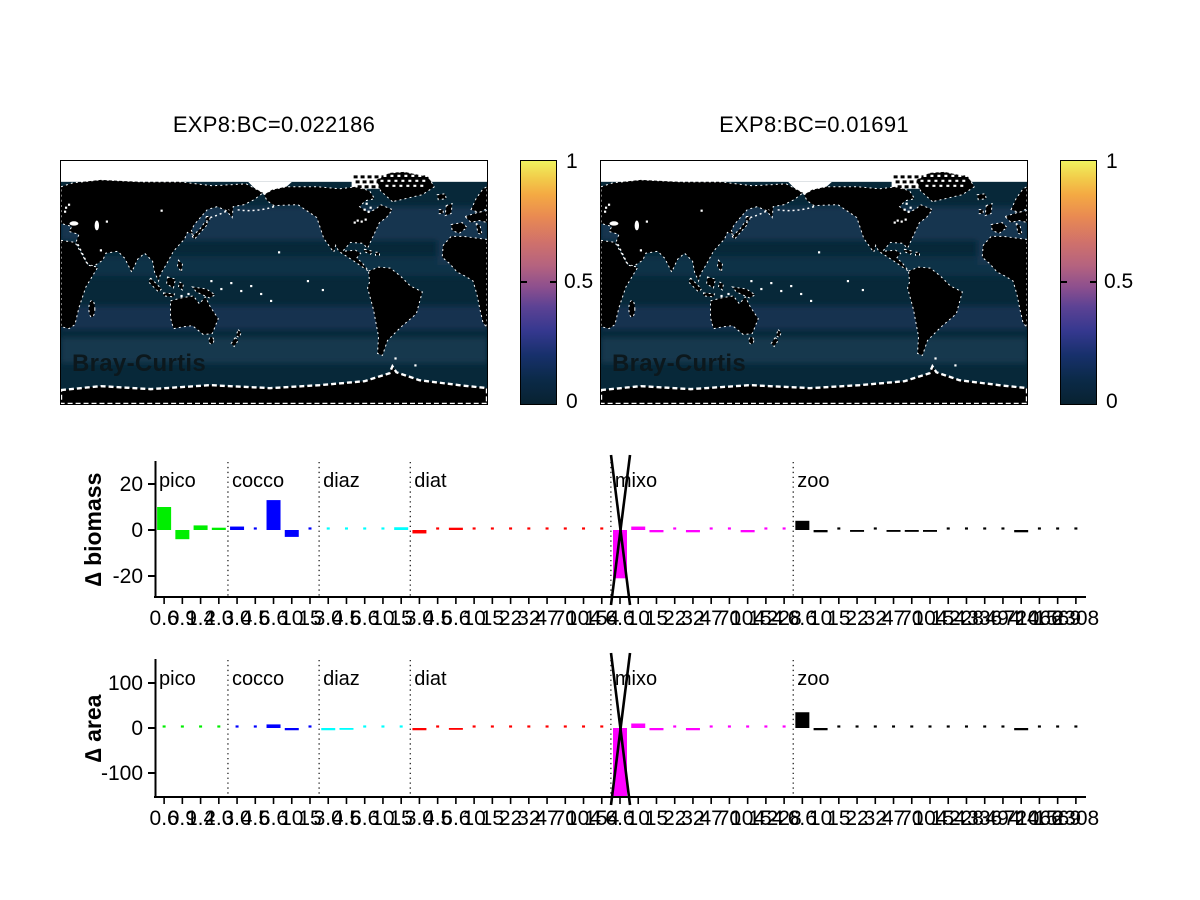 This screenshot has height=900, width=1200. Describe the element at coordinates (177, 679) in the screenshot. I see `group-label-pico: pico` at that location.